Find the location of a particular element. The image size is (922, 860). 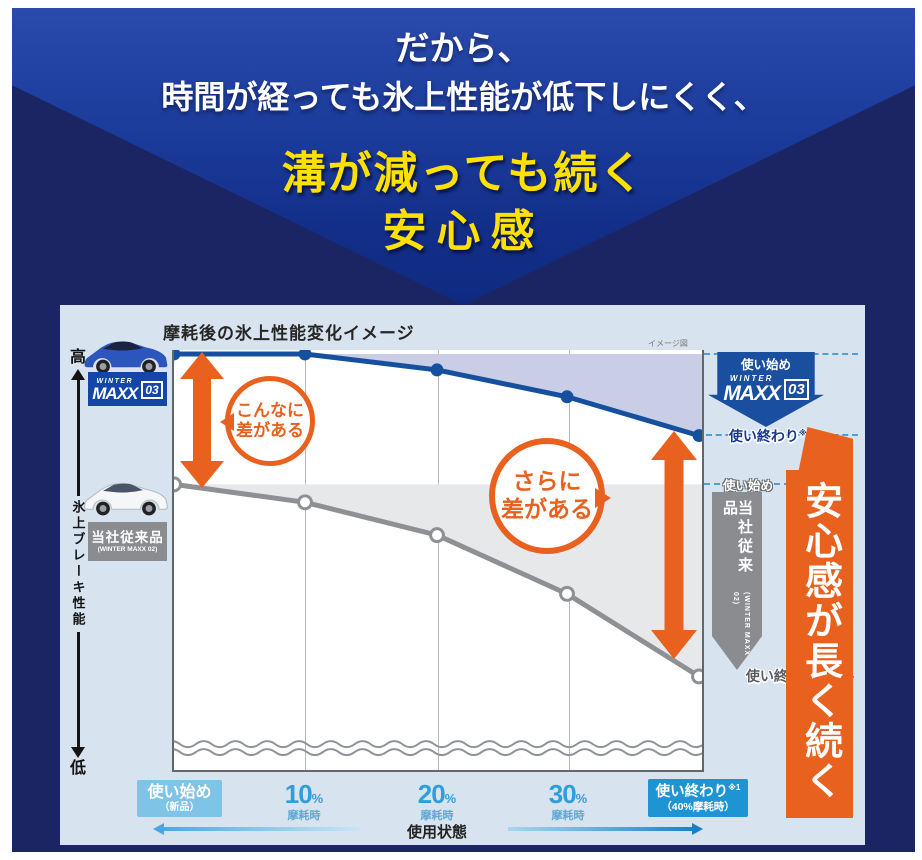

legacy-start-label: 使い始め is located at coordinates (748, 484).